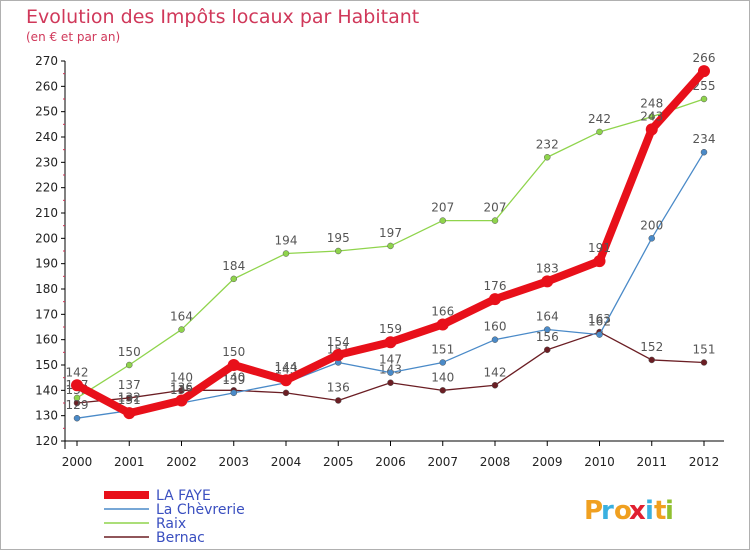 Image resolution: width=750 pixels, height=551 pixels. Describe the element at coordinates (390, 329) in the screenshot. I see `data-label: 159` at that location.